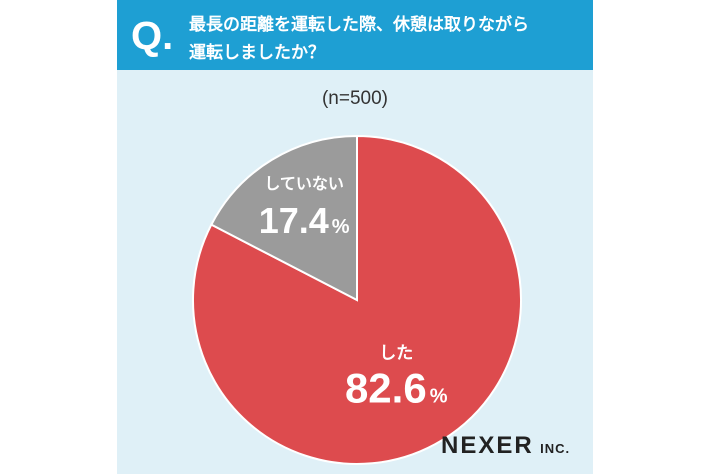 The image size is (710, 474). I want to click on logo-suffix: INC., so click(555, 448).